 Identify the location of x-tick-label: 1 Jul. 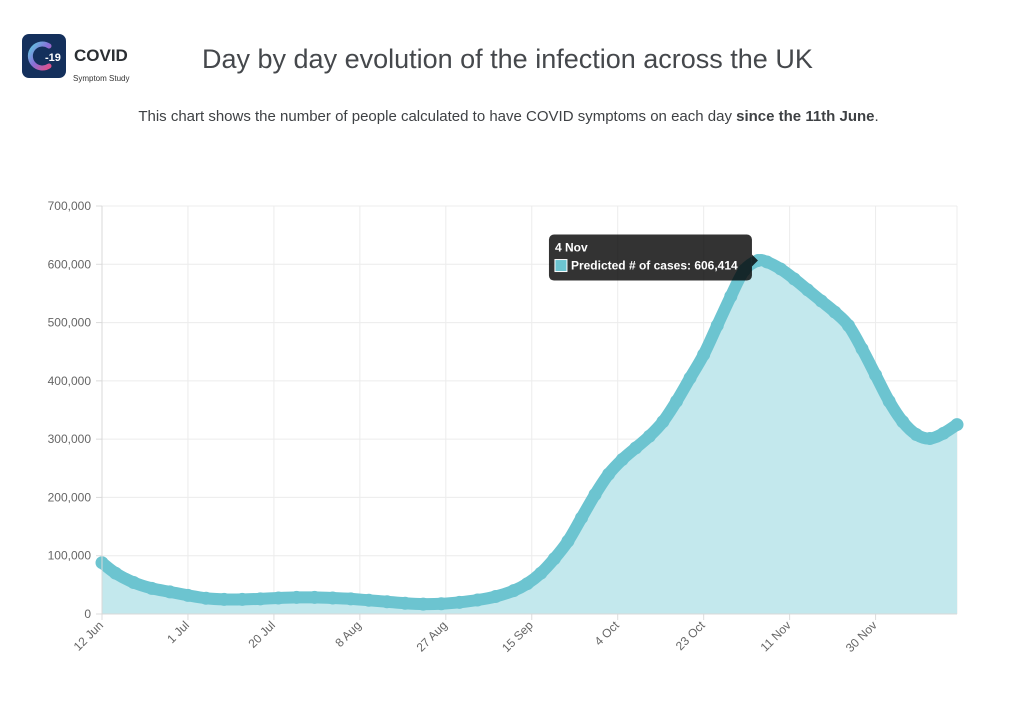
(178, 632).